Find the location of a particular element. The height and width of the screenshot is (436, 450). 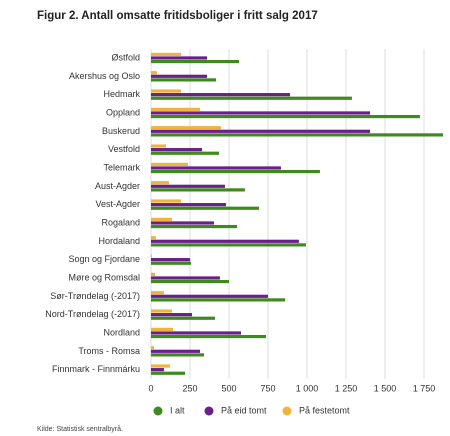

x-tick-label: 250 is located at coordinates (189, 388).